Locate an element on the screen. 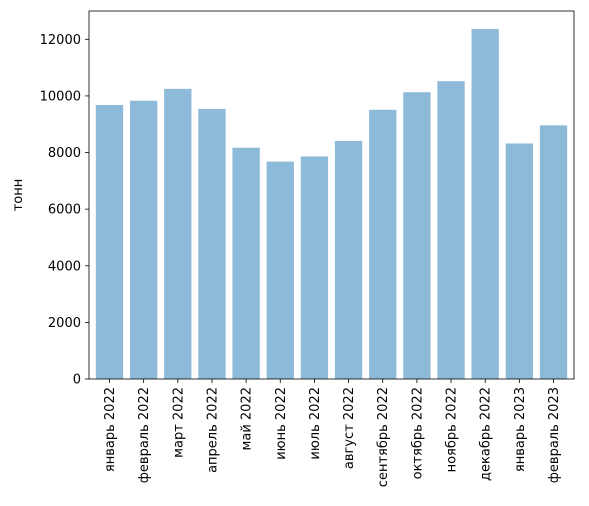 The height and width of the screenshot is (506, 589). x-tick-label-3: март 2022 is located at coordinates (178, 422).